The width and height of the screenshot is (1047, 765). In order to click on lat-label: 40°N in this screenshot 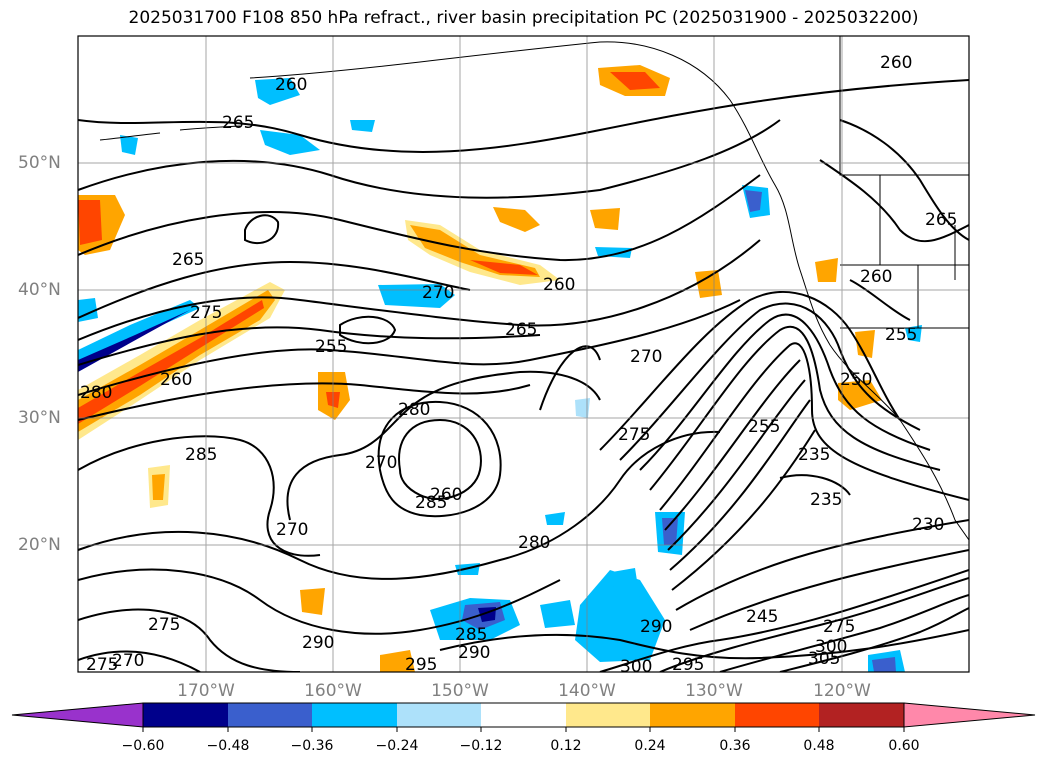, I will do `click(39, 290)`.